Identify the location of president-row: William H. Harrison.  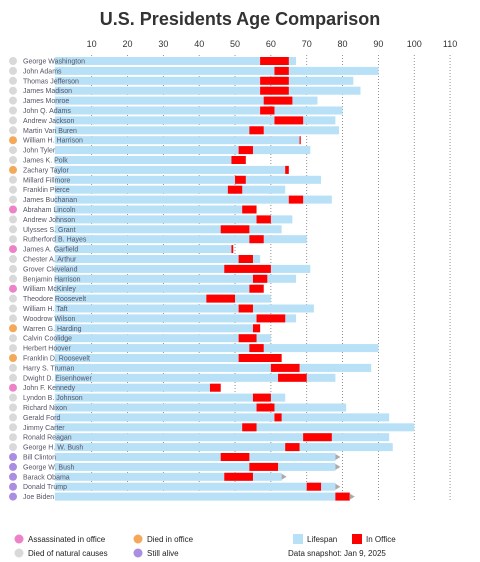
(155, 140).